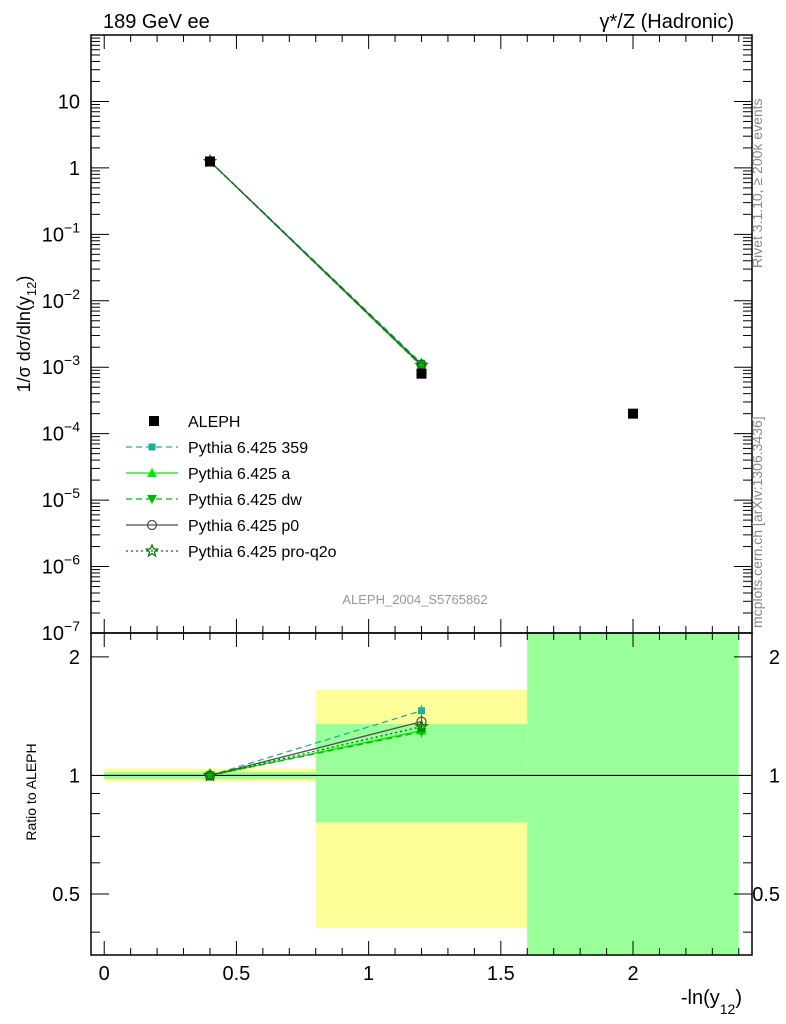 The width and height of the screenshot is (786, 1024). Describe the element at coordinates (757, 522) in the screenshot. I see `mcplots-label: mcplots.cern.ch [arXiv:1306.3436]` at that location.